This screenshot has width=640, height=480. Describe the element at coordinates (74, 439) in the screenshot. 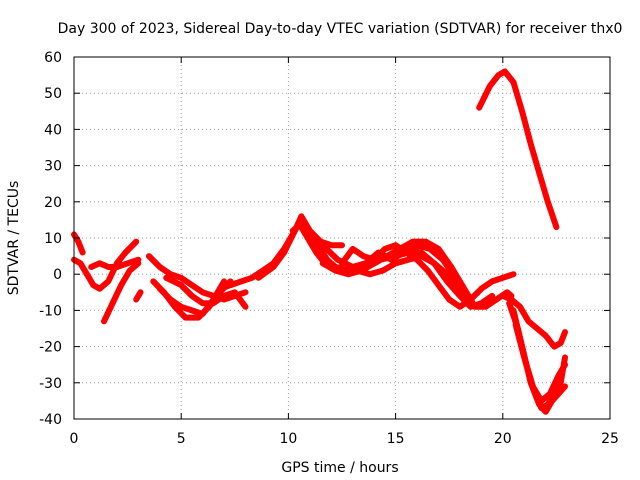

I see `x-tick-label: 0` at that location.